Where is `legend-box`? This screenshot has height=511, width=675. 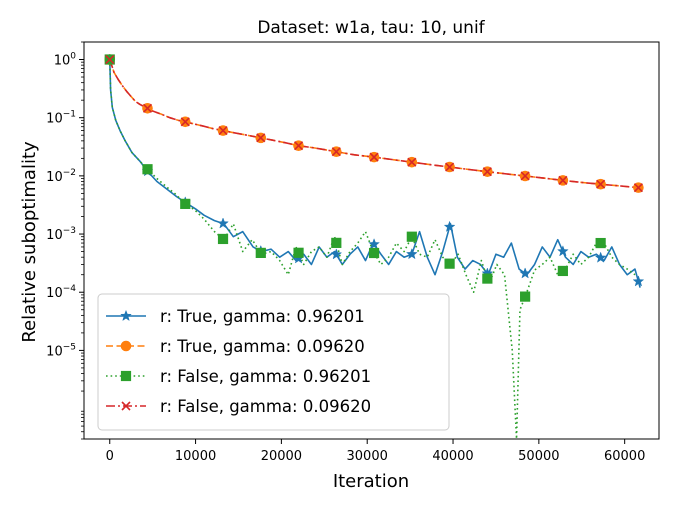 legend-box is located at coordinates (273, 362).